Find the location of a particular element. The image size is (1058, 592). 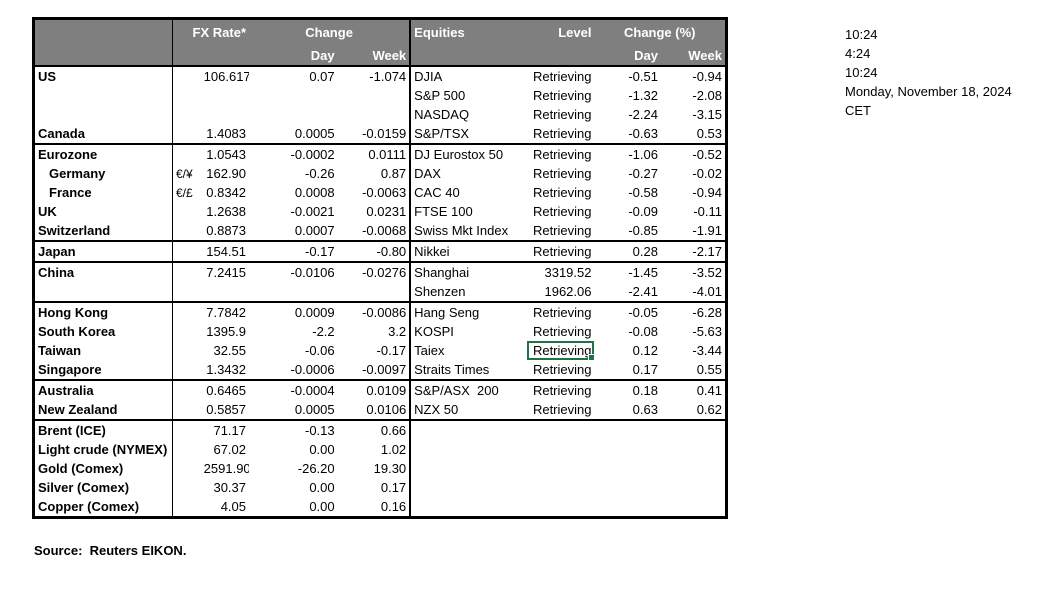

header-eq-day: Day is located at coordinates (627, 56).